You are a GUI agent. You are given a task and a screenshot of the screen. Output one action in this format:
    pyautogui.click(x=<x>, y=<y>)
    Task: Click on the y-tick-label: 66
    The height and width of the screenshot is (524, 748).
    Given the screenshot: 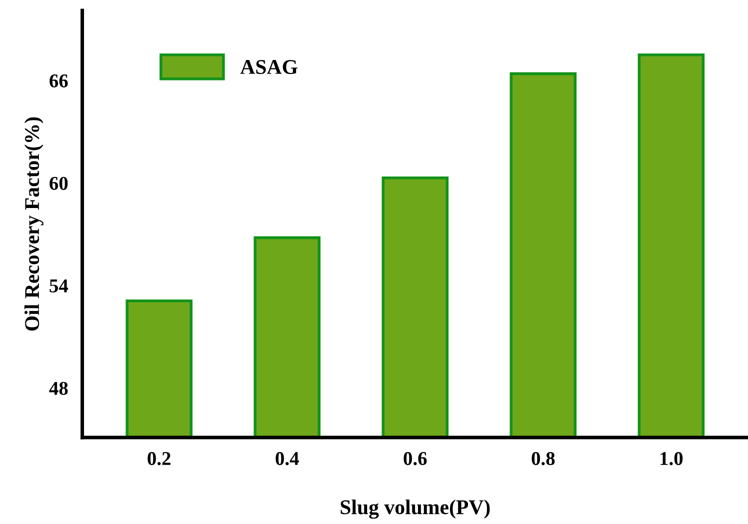 What is the action you would take?
    pyautogui.click(x=59, y=81)
    